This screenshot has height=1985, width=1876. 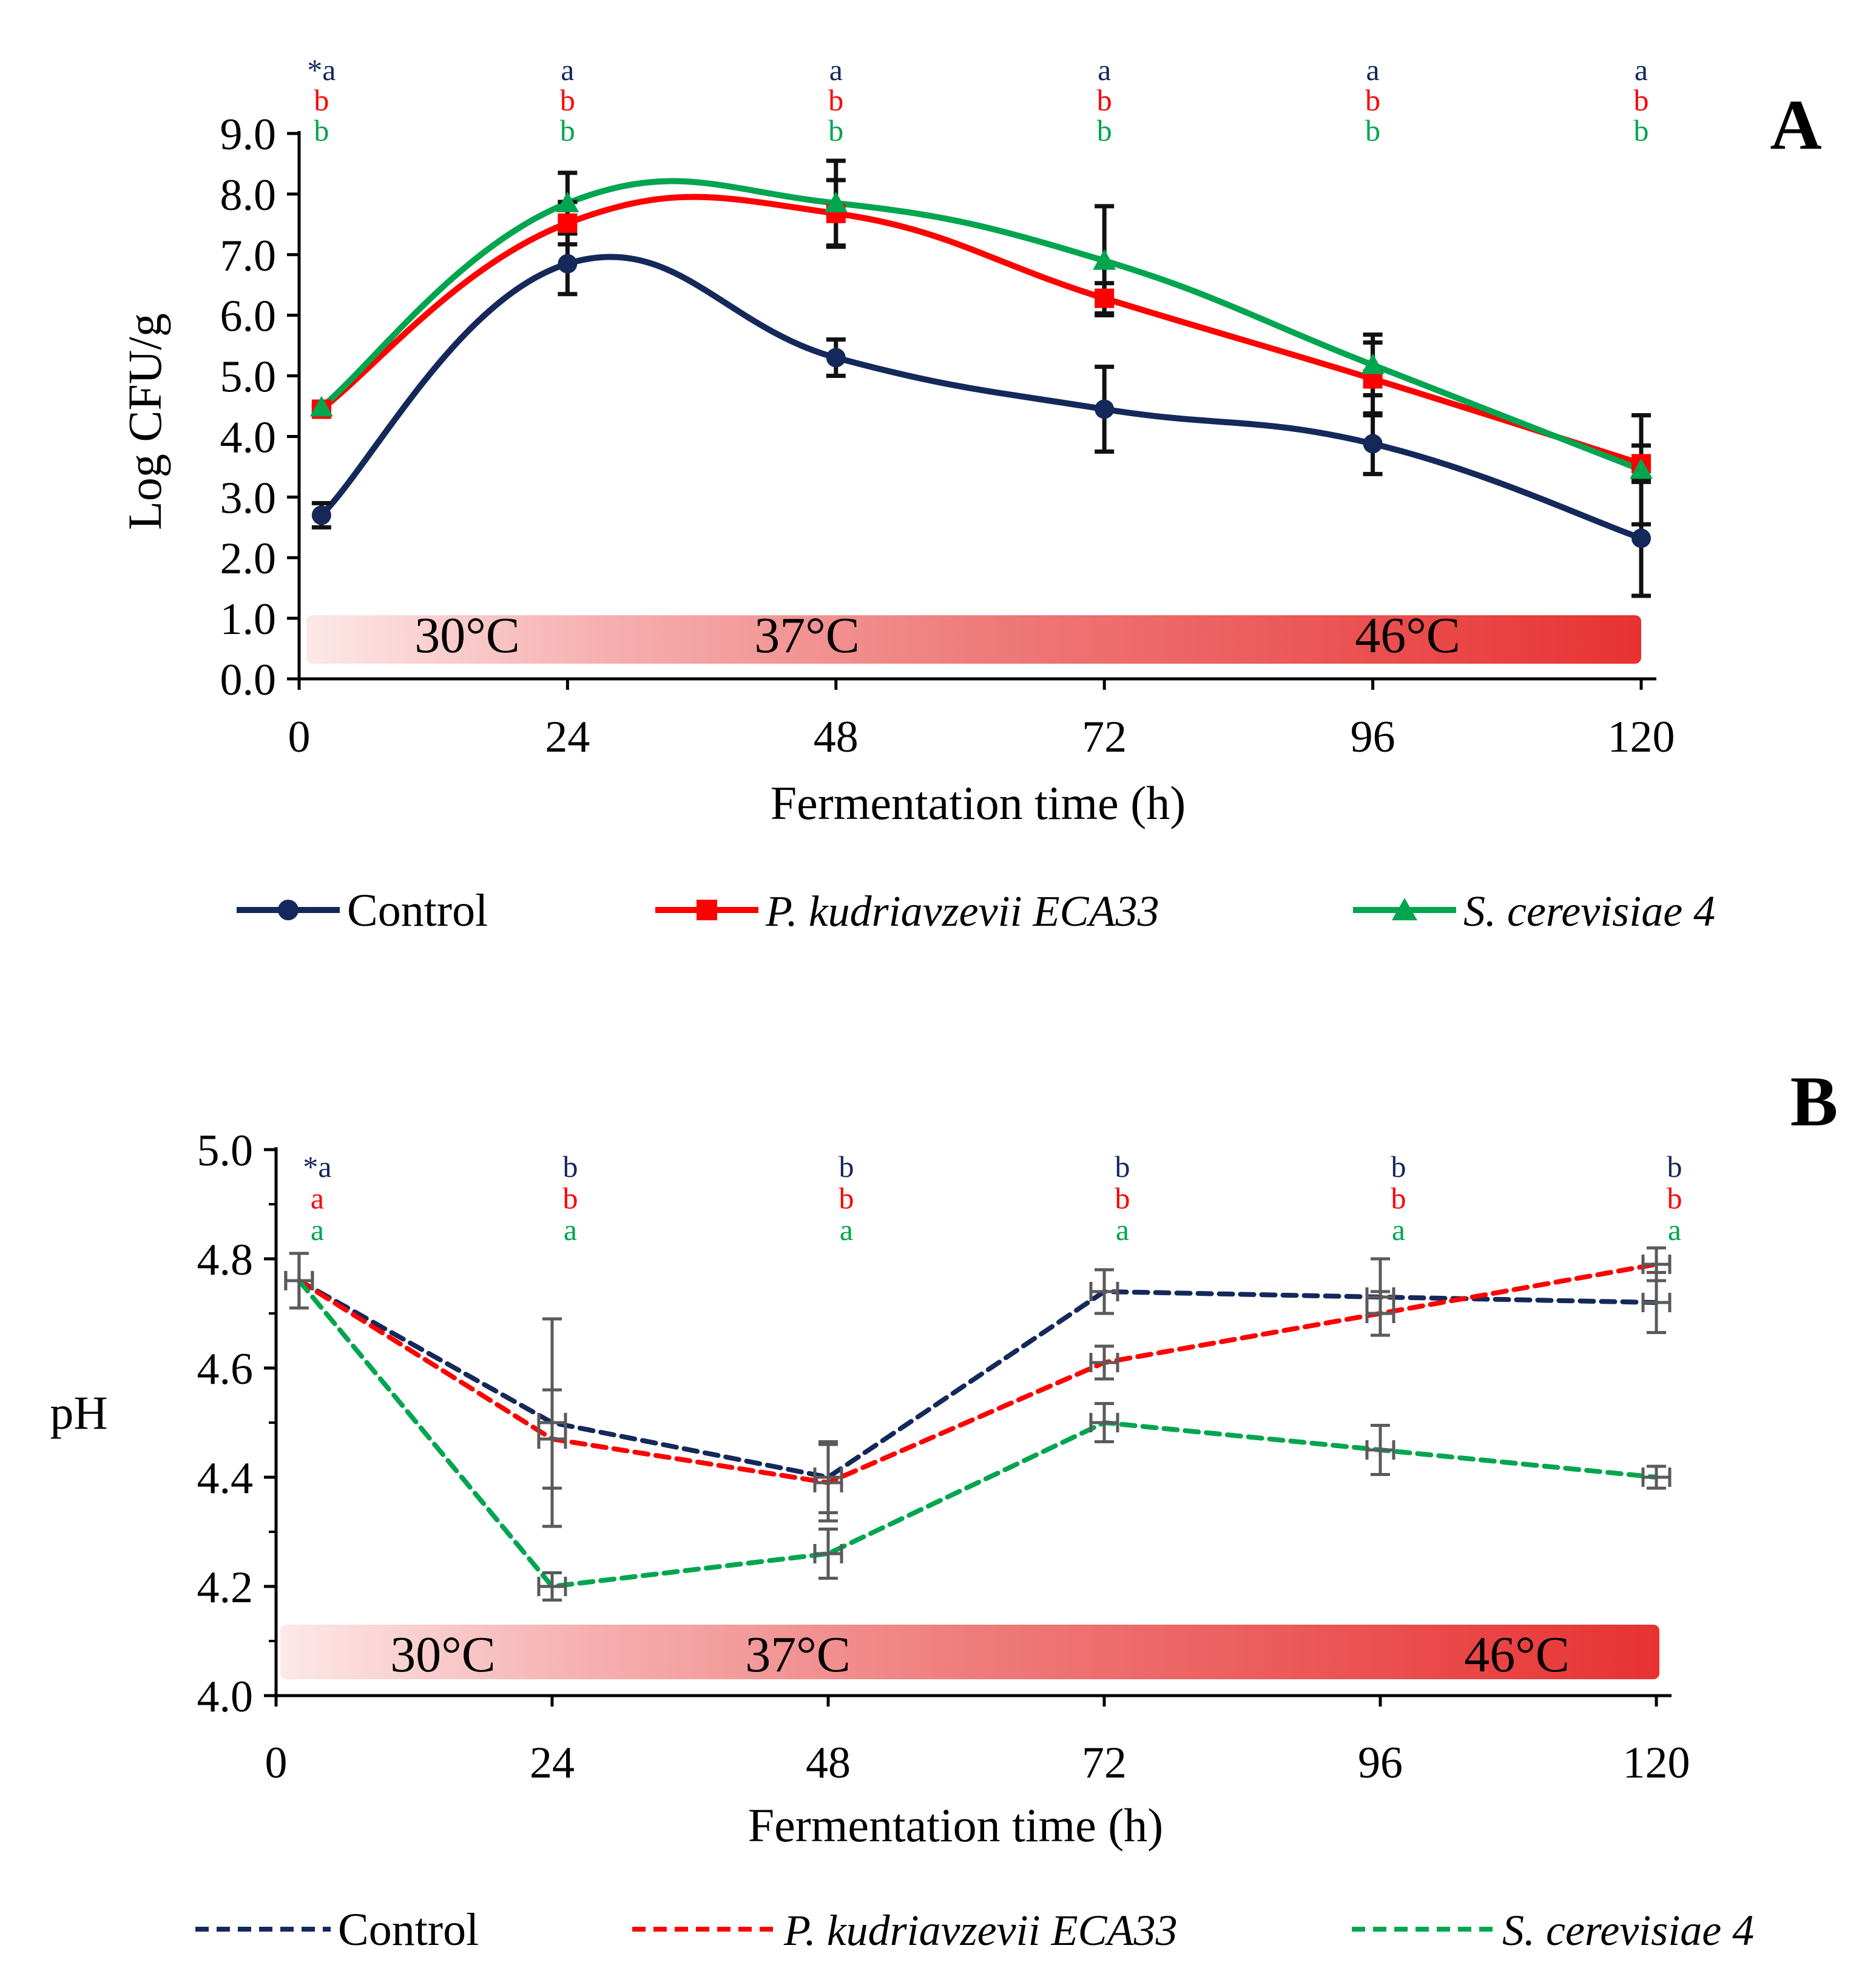 What do you see at coordinates (973, 640) in the screenshot?
I see `temperature-band` at bounding box center [973, 640].